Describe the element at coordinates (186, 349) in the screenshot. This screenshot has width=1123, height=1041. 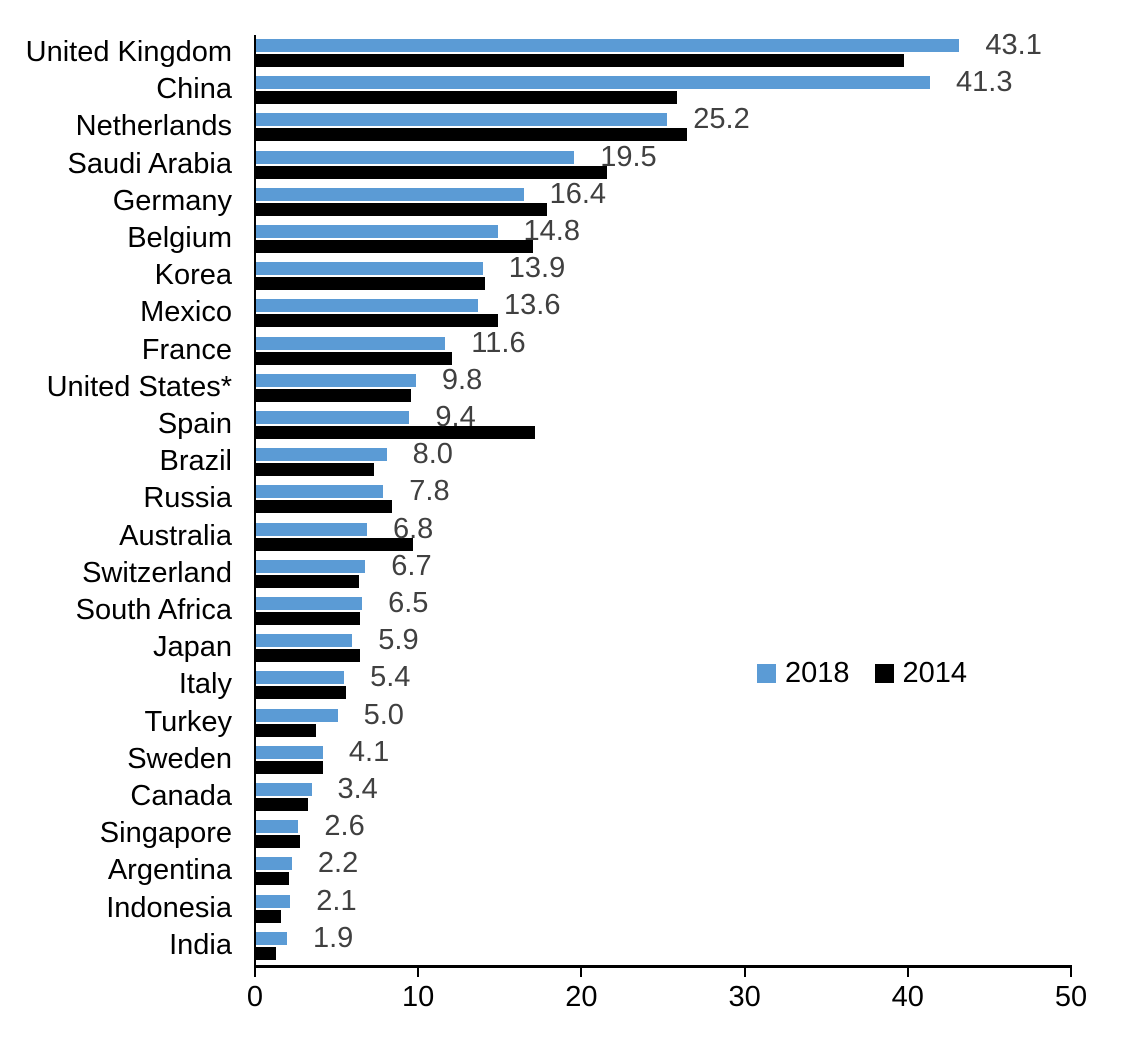
I see `category-label: France` at that location.